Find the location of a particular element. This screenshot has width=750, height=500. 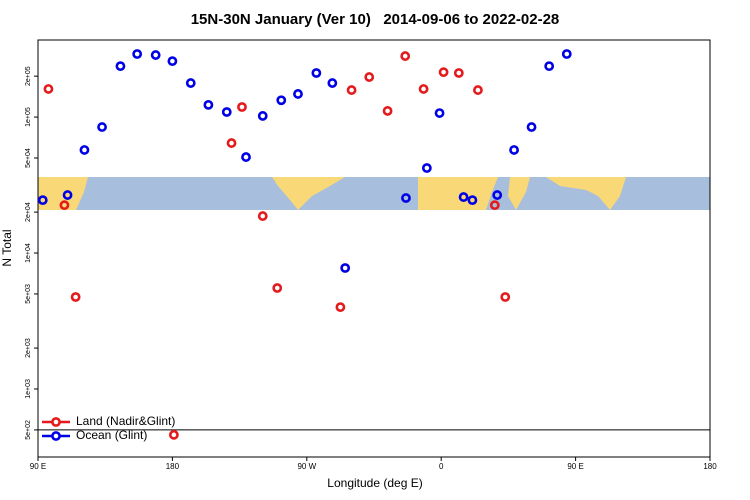

x-tick-label: 0 is located at coordinates (441, 466).